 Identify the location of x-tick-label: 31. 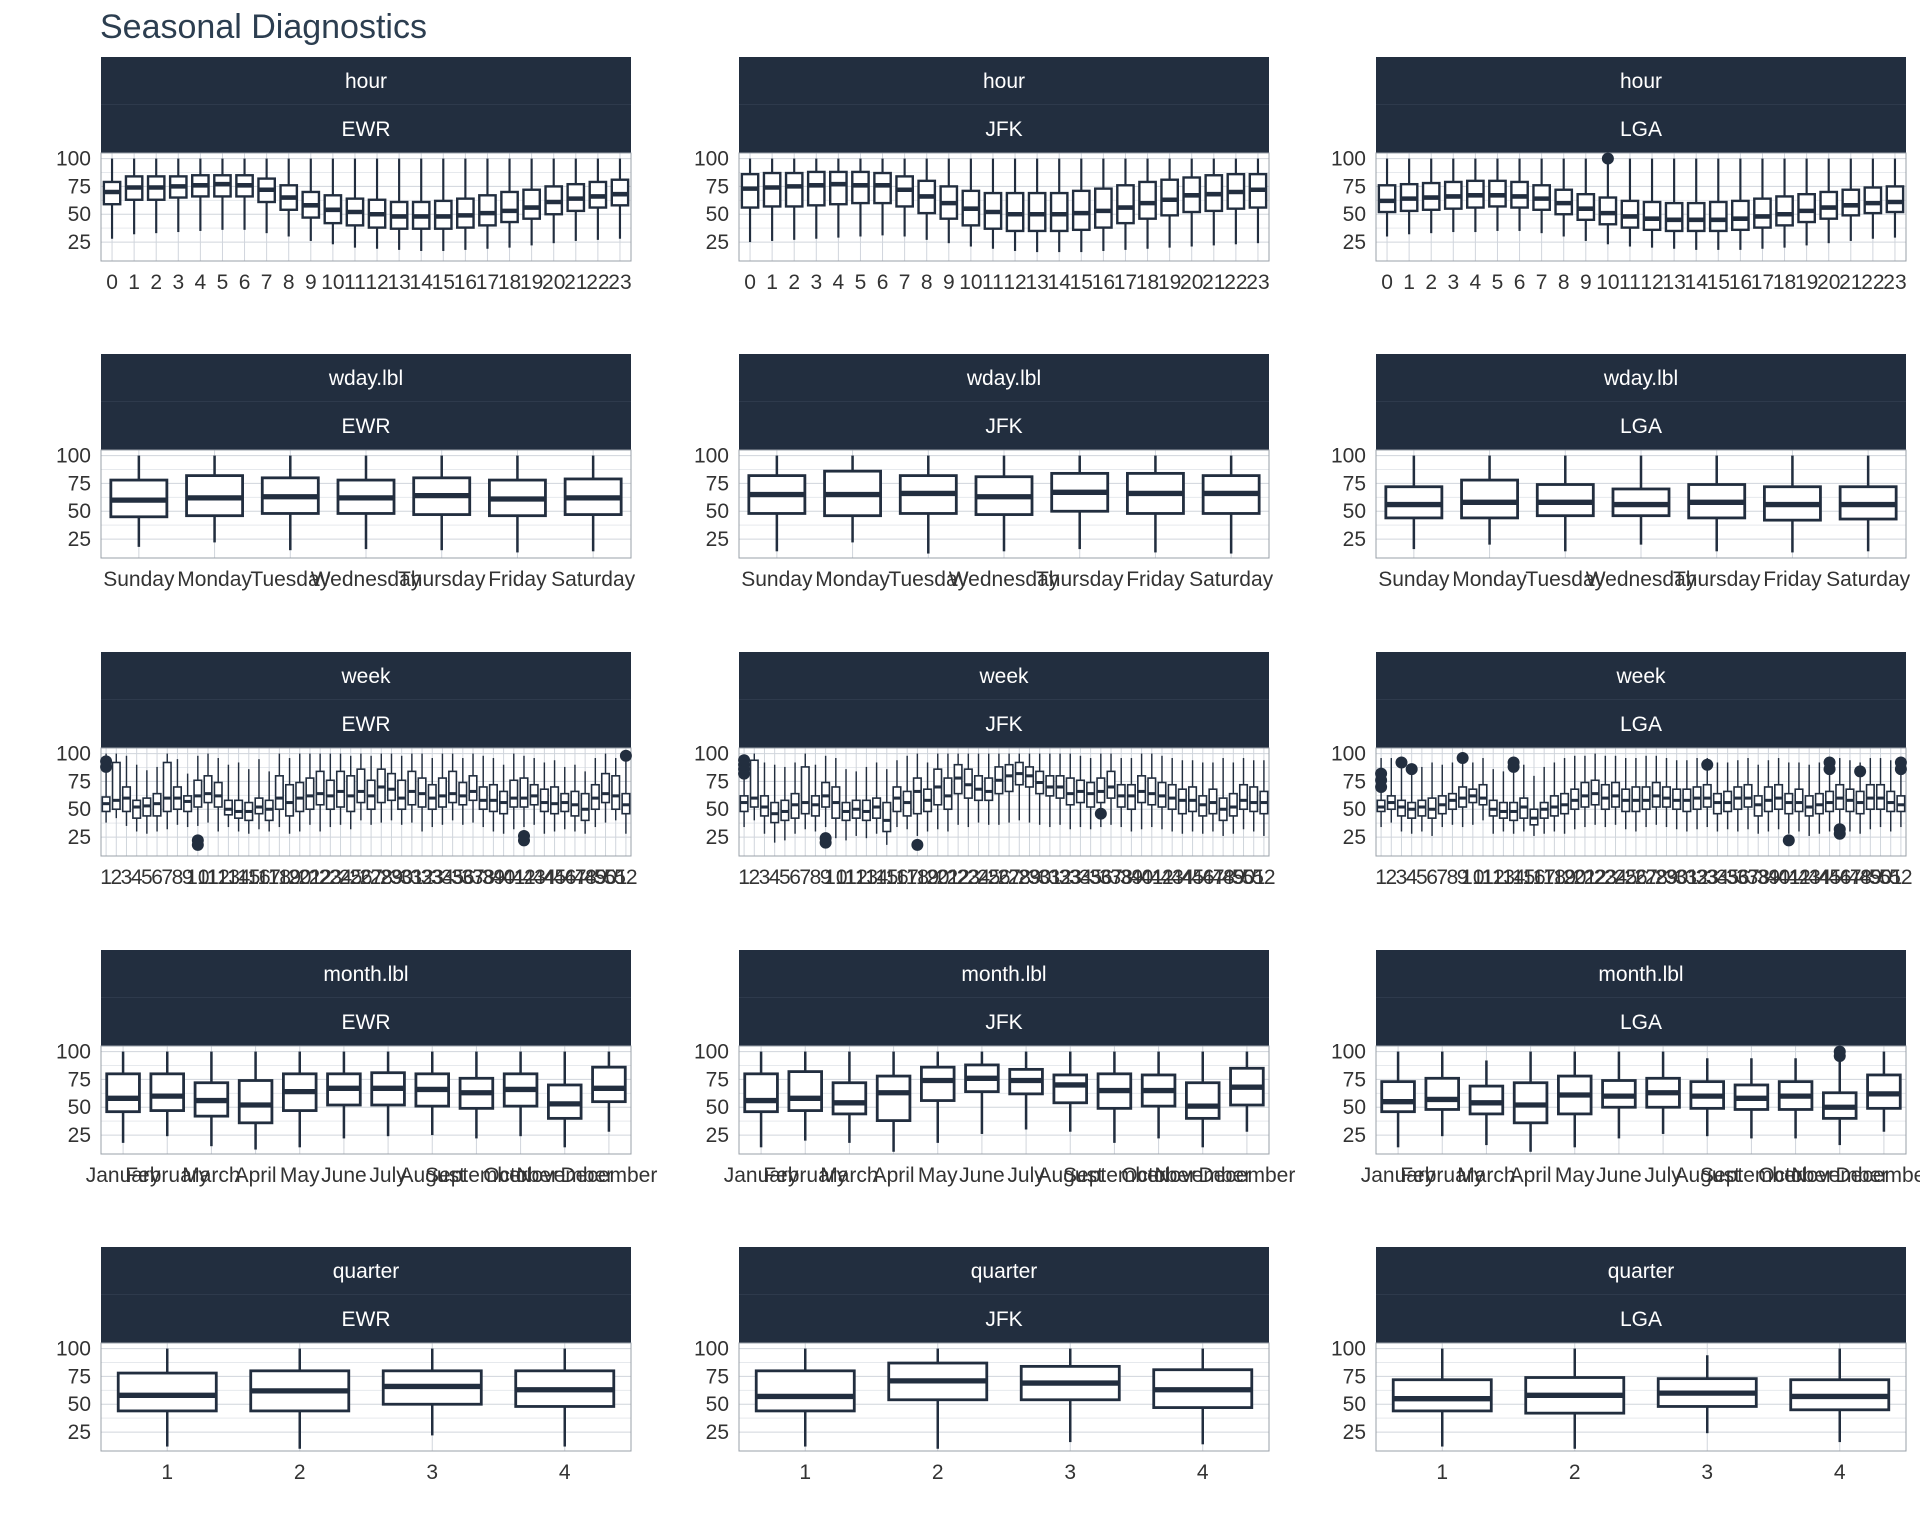
(1686, 877).